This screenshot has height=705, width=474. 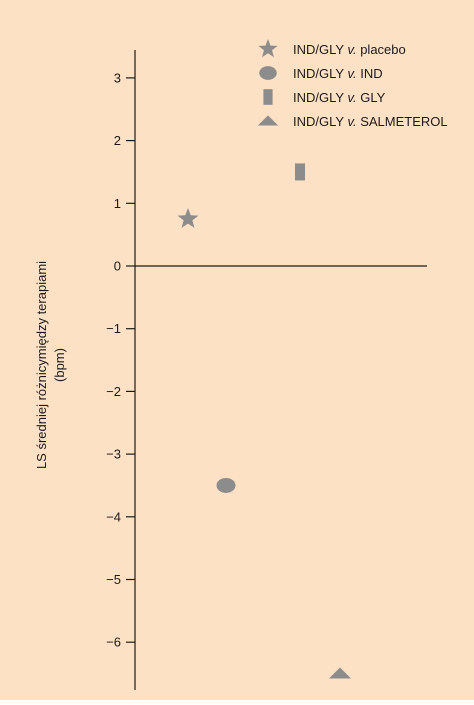 I want to click on y-axis-title: LS średniej różnicymiędzy terapiami (bpm), so click(x=50, y=365).